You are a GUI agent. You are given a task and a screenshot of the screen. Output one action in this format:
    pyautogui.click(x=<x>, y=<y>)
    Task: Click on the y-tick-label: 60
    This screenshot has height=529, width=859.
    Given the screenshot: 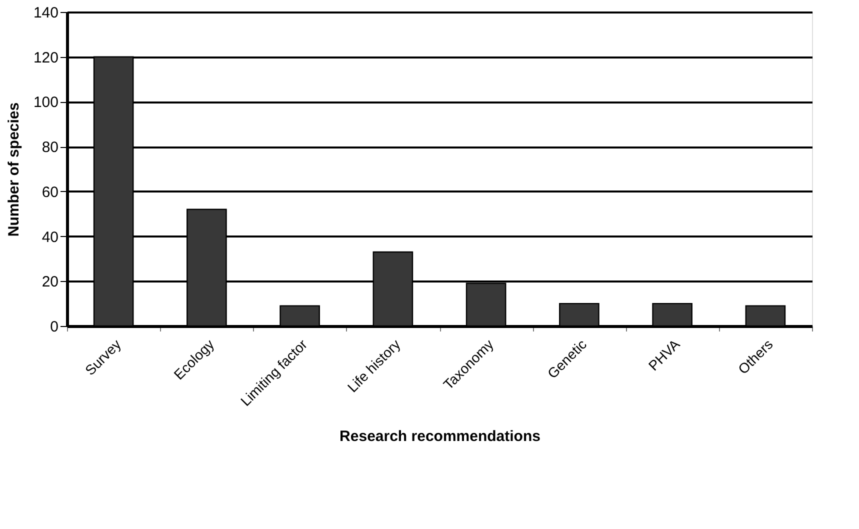 What is the action you would take?
    pyautogui.click(x=50, y=192)
    